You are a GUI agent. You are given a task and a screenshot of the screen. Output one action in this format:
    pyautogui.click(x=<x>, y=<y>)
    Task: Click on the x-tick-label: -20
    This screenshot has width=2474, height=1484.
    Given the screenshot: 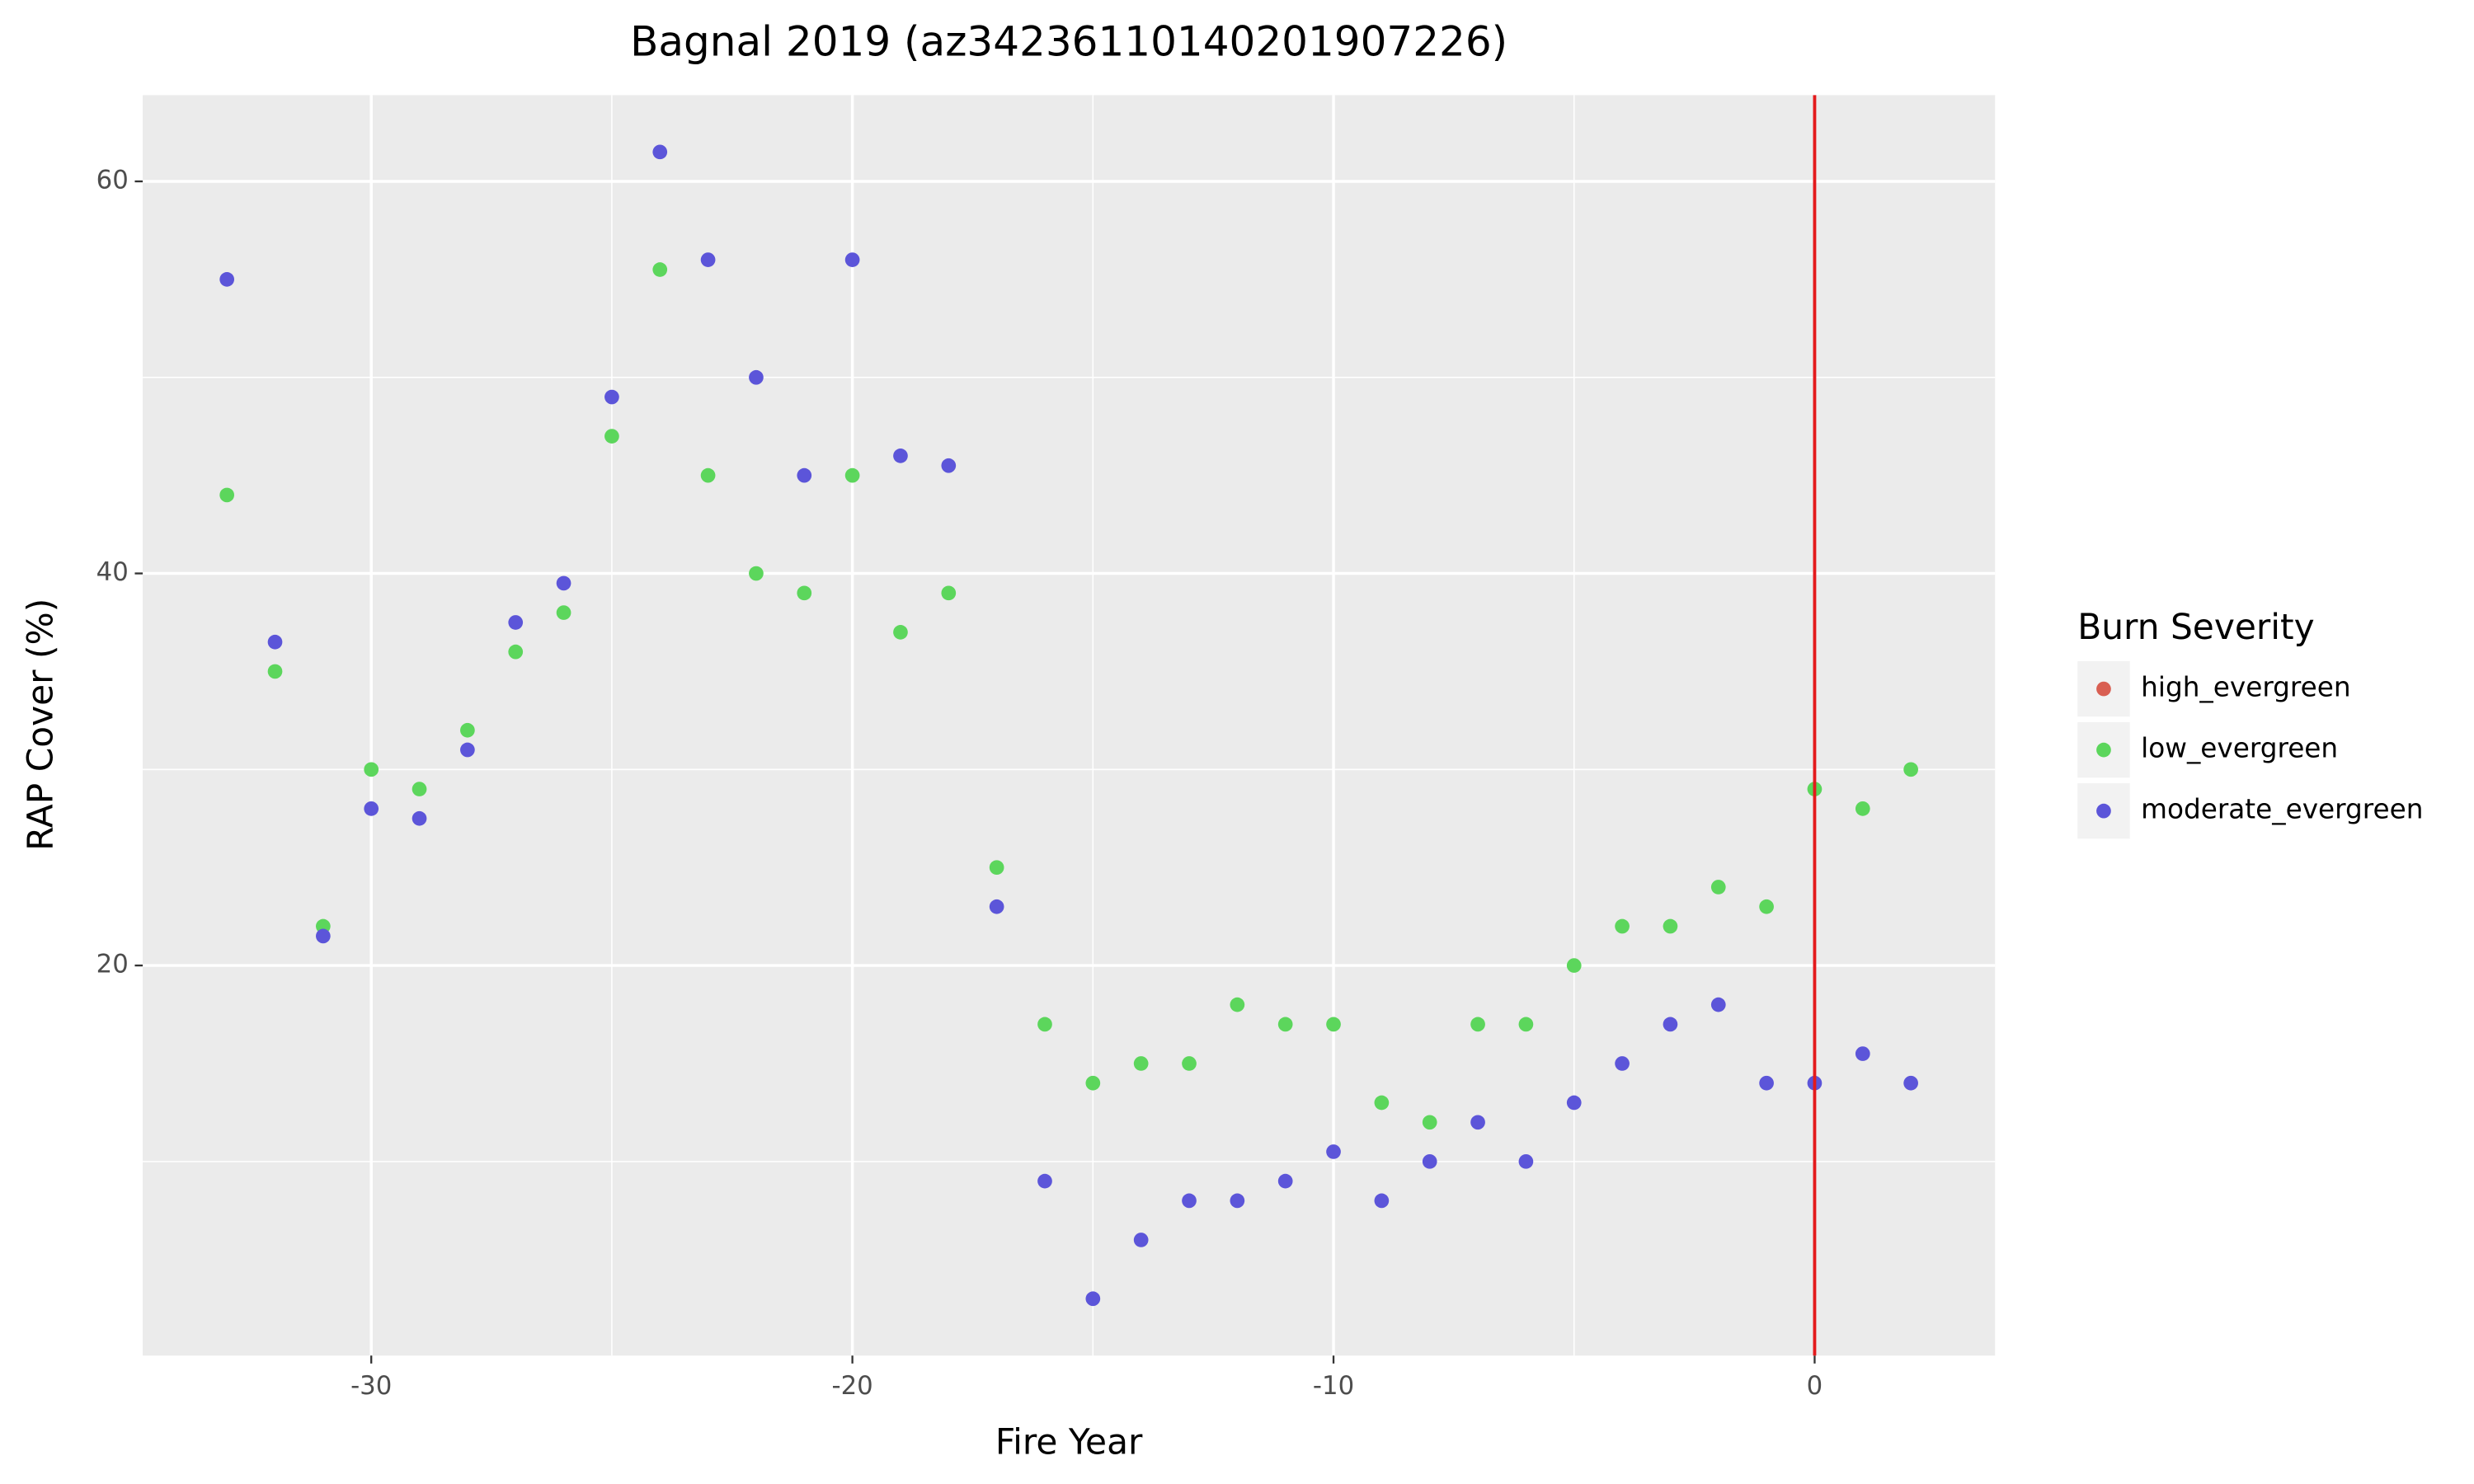 What is the action you would take?
    pyautogui.click(x=851, y=1386)
    